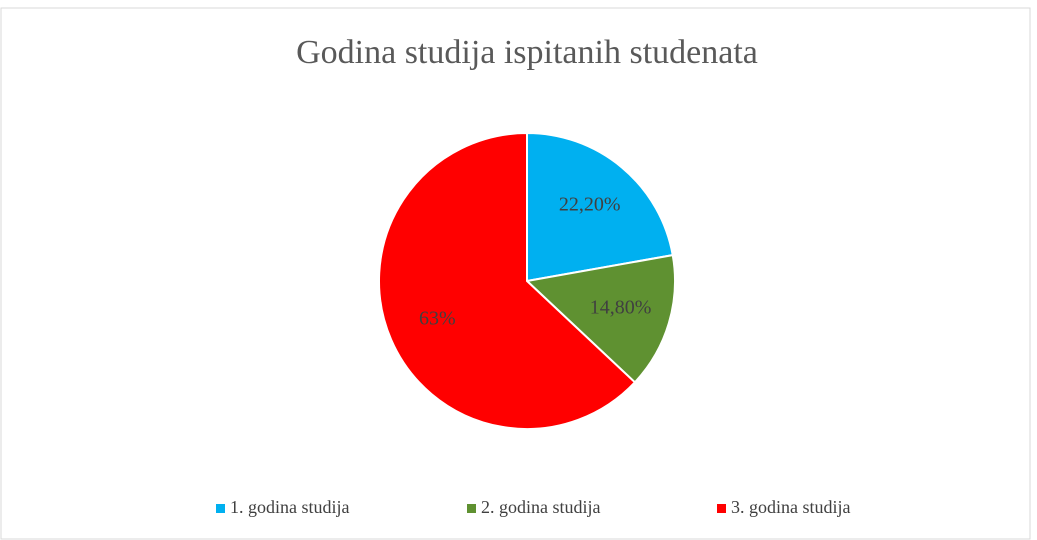  Describe the element at coordinates (791, 507) in the screenshot. I see `legend-label: 3. godina studija` at that location.